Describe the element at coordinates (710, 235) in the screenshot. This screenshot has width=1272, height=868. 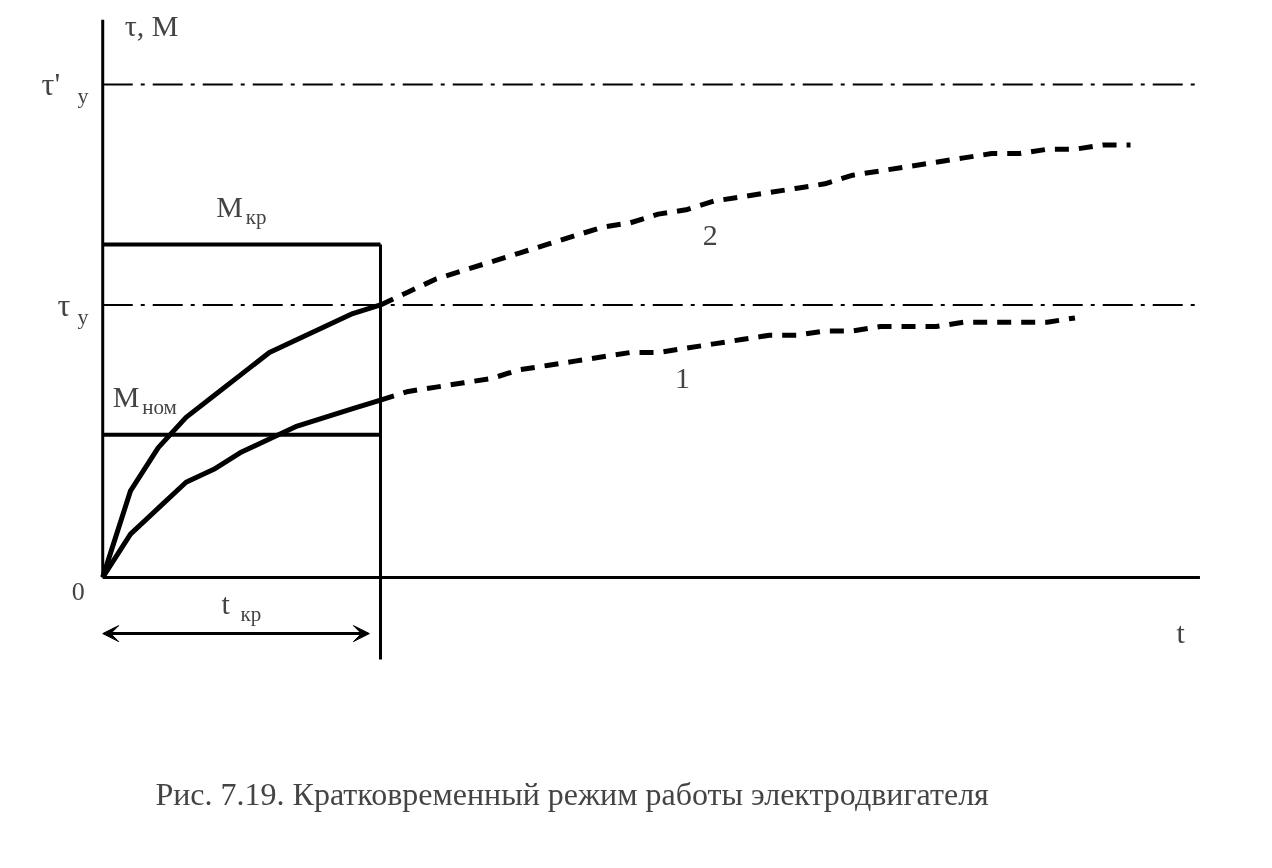
I see `series-label: 2` at that location.